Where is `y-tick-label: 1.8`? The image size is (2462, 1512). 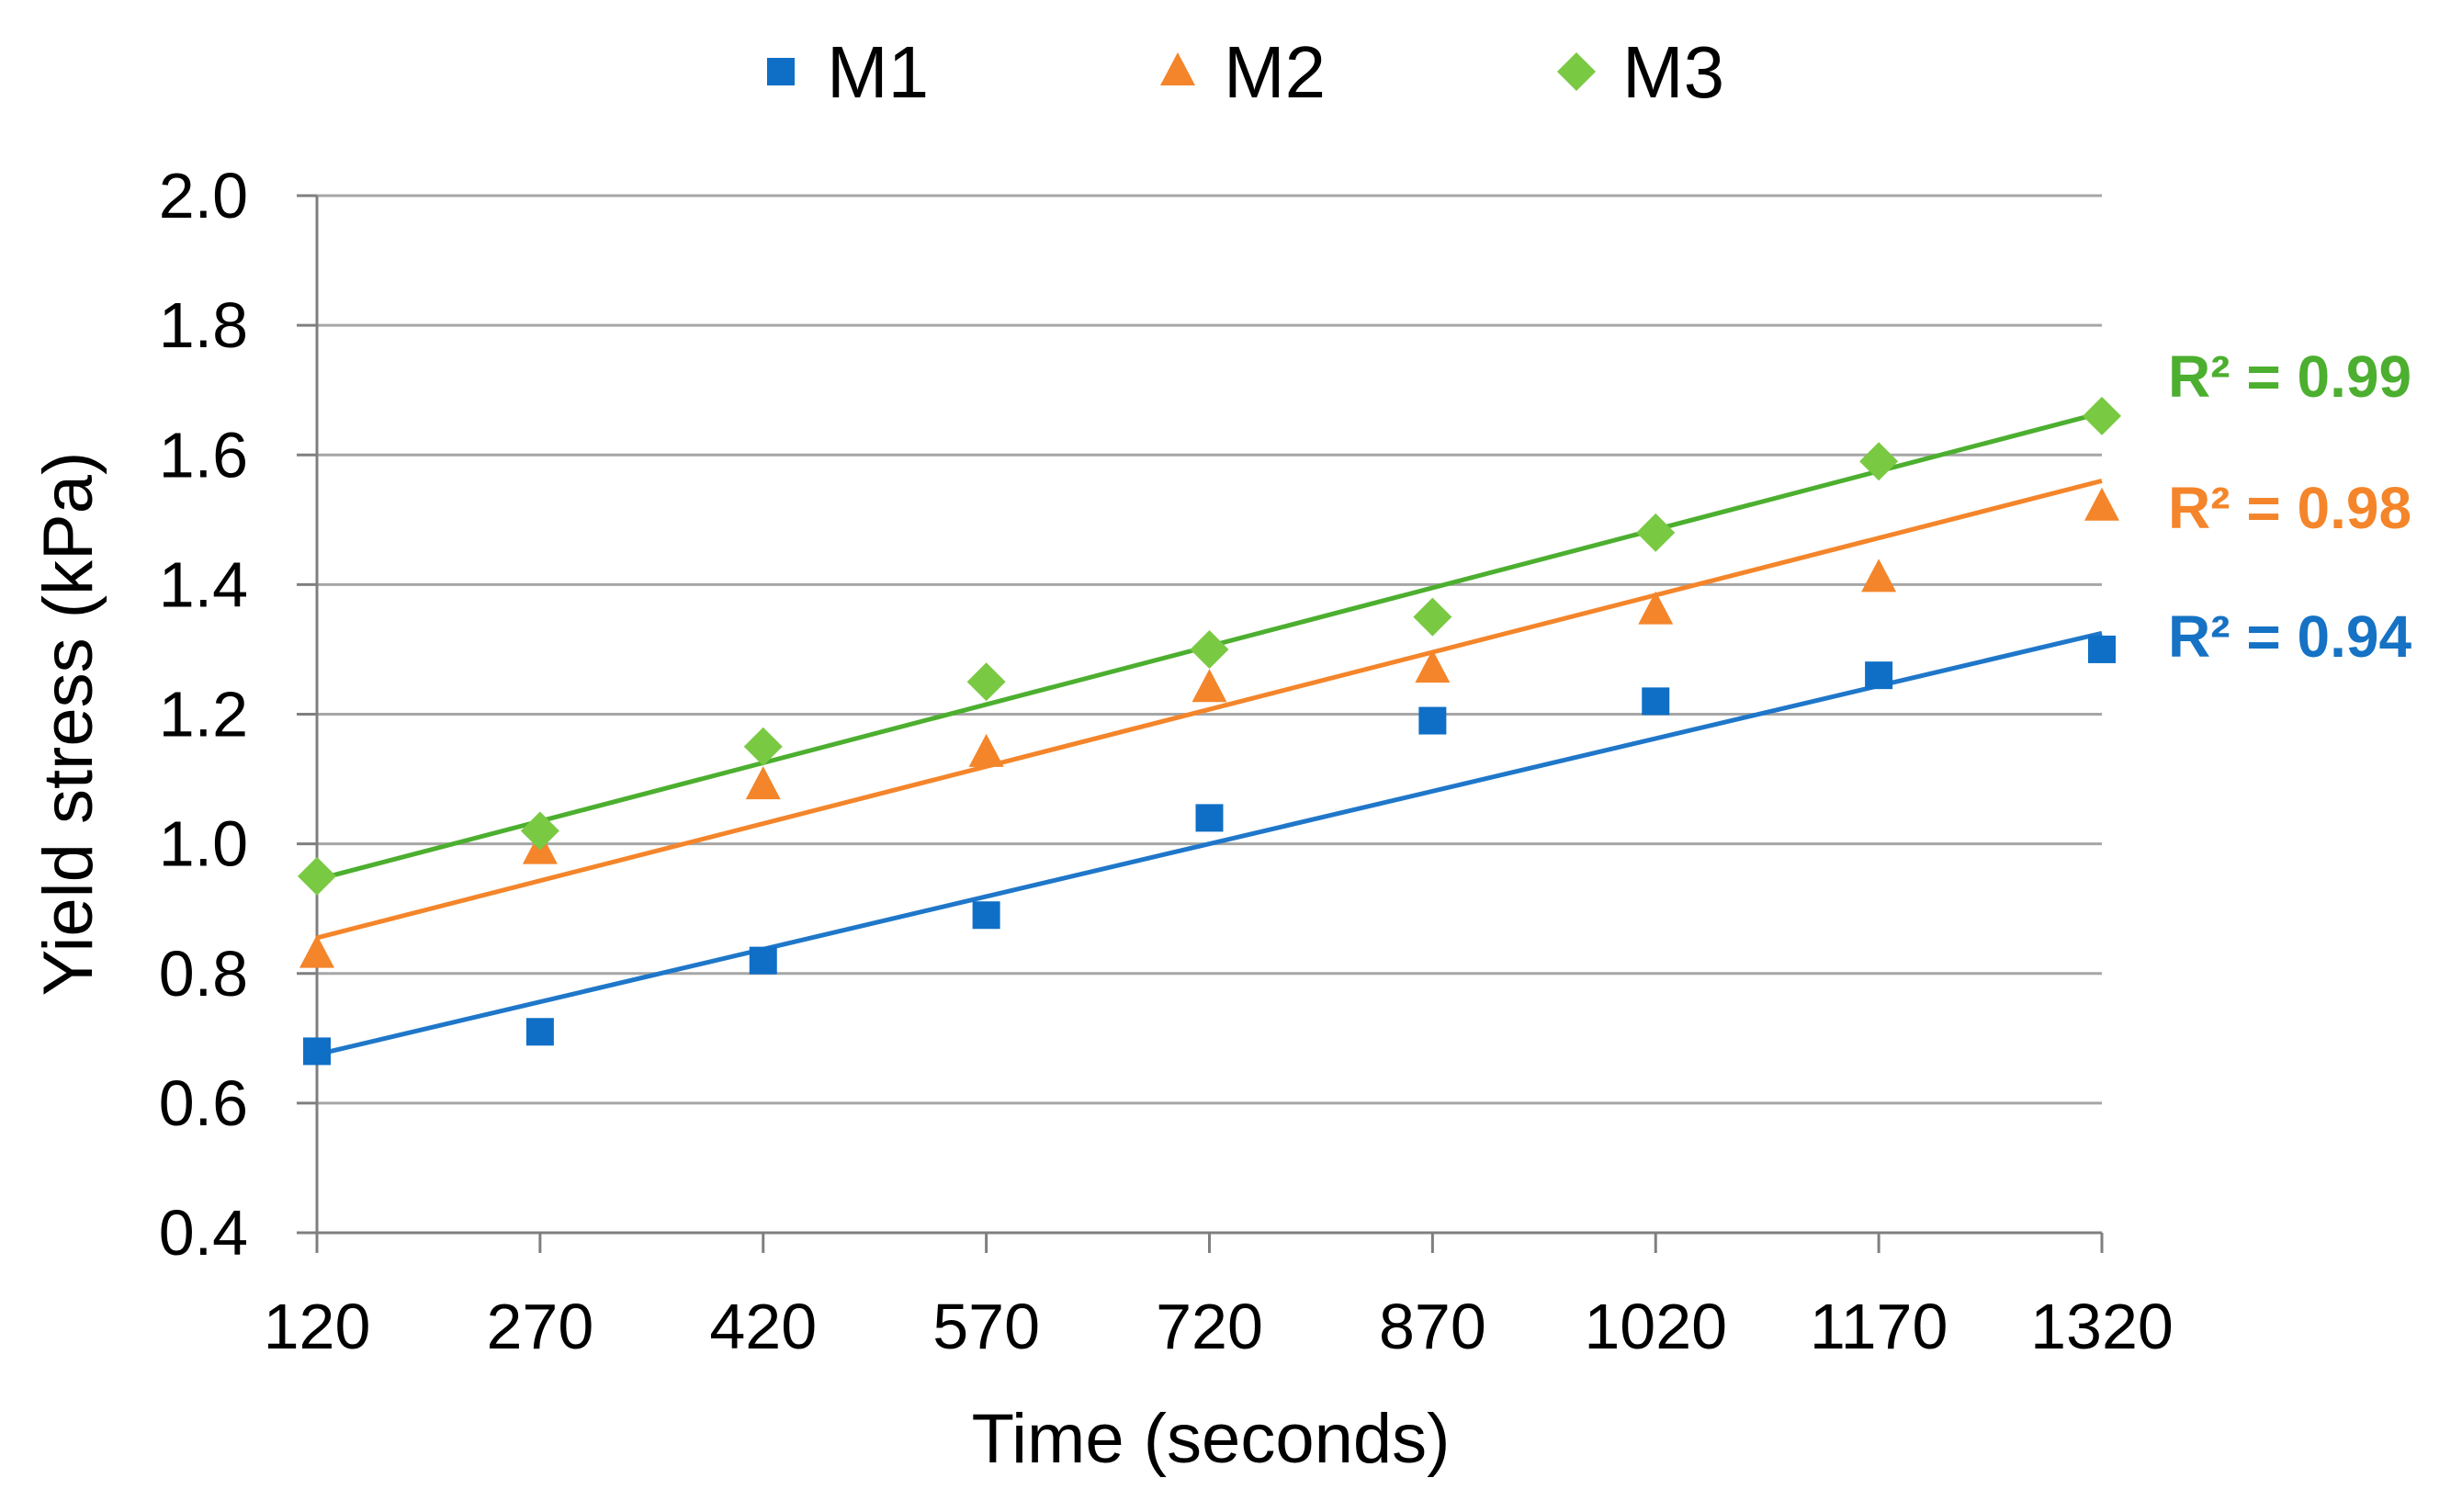 y-tick-label: 1.8 is located at coordinates (203, 325).